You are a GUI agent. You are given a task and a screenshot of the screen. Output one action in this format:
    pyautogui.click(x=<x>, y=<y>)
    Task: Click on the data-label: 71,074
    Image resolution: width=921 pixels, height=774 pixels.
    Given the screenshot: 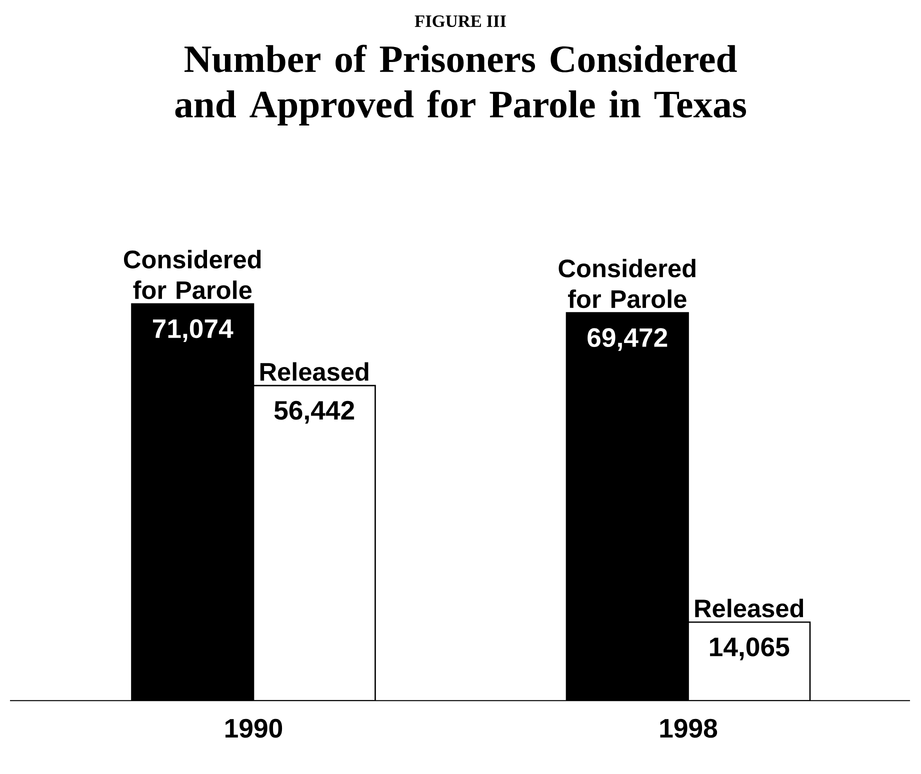 What is the action you would take?
    pyautogui.click(x=193, y=330)
    